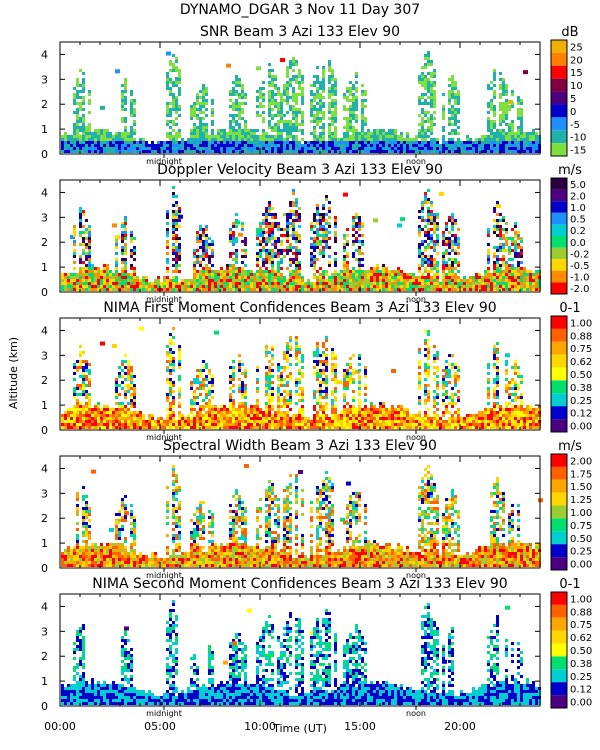 The image size is (600, 750). Describe the element at coordinates (576, 47) in the screenshot. I see `colorbar-label: 25` at that location.